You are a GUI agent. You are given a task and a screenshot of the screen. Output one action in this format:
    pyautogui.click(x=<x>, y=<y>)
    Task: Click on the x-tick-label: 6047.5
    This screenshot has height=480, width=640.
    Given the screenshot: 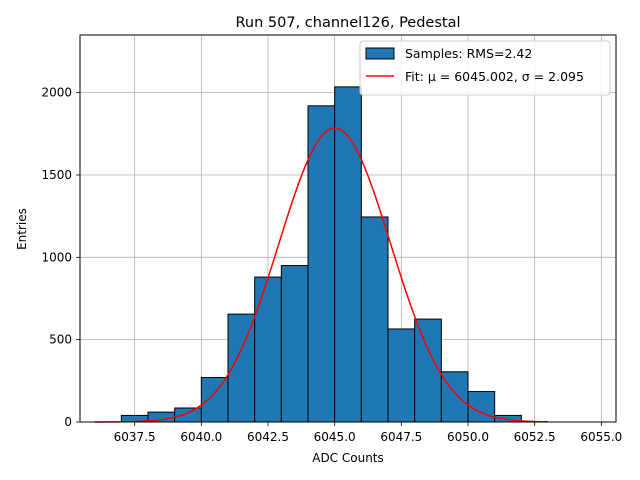 What is the action you would take?
    pyautogui.click(x=401, y=437)
    